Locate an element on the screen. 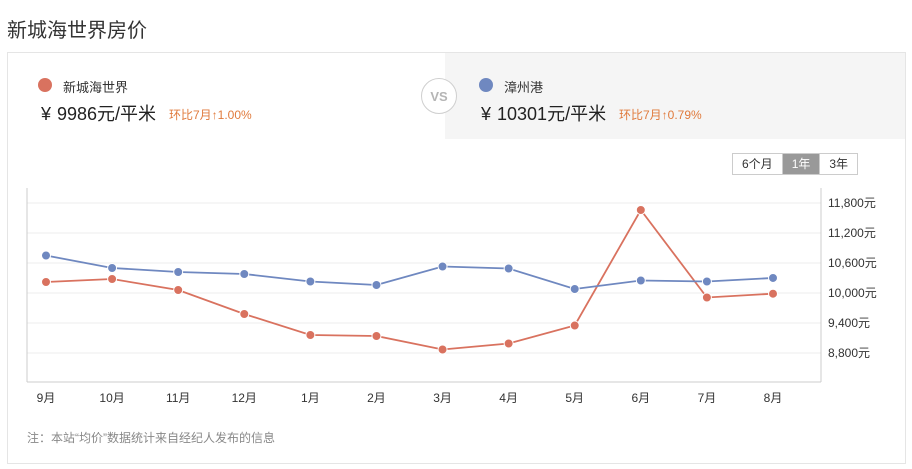 This screenshot has width=912, height=469. page-title: 新城海世界房价 is located at coordinates (77, 31).